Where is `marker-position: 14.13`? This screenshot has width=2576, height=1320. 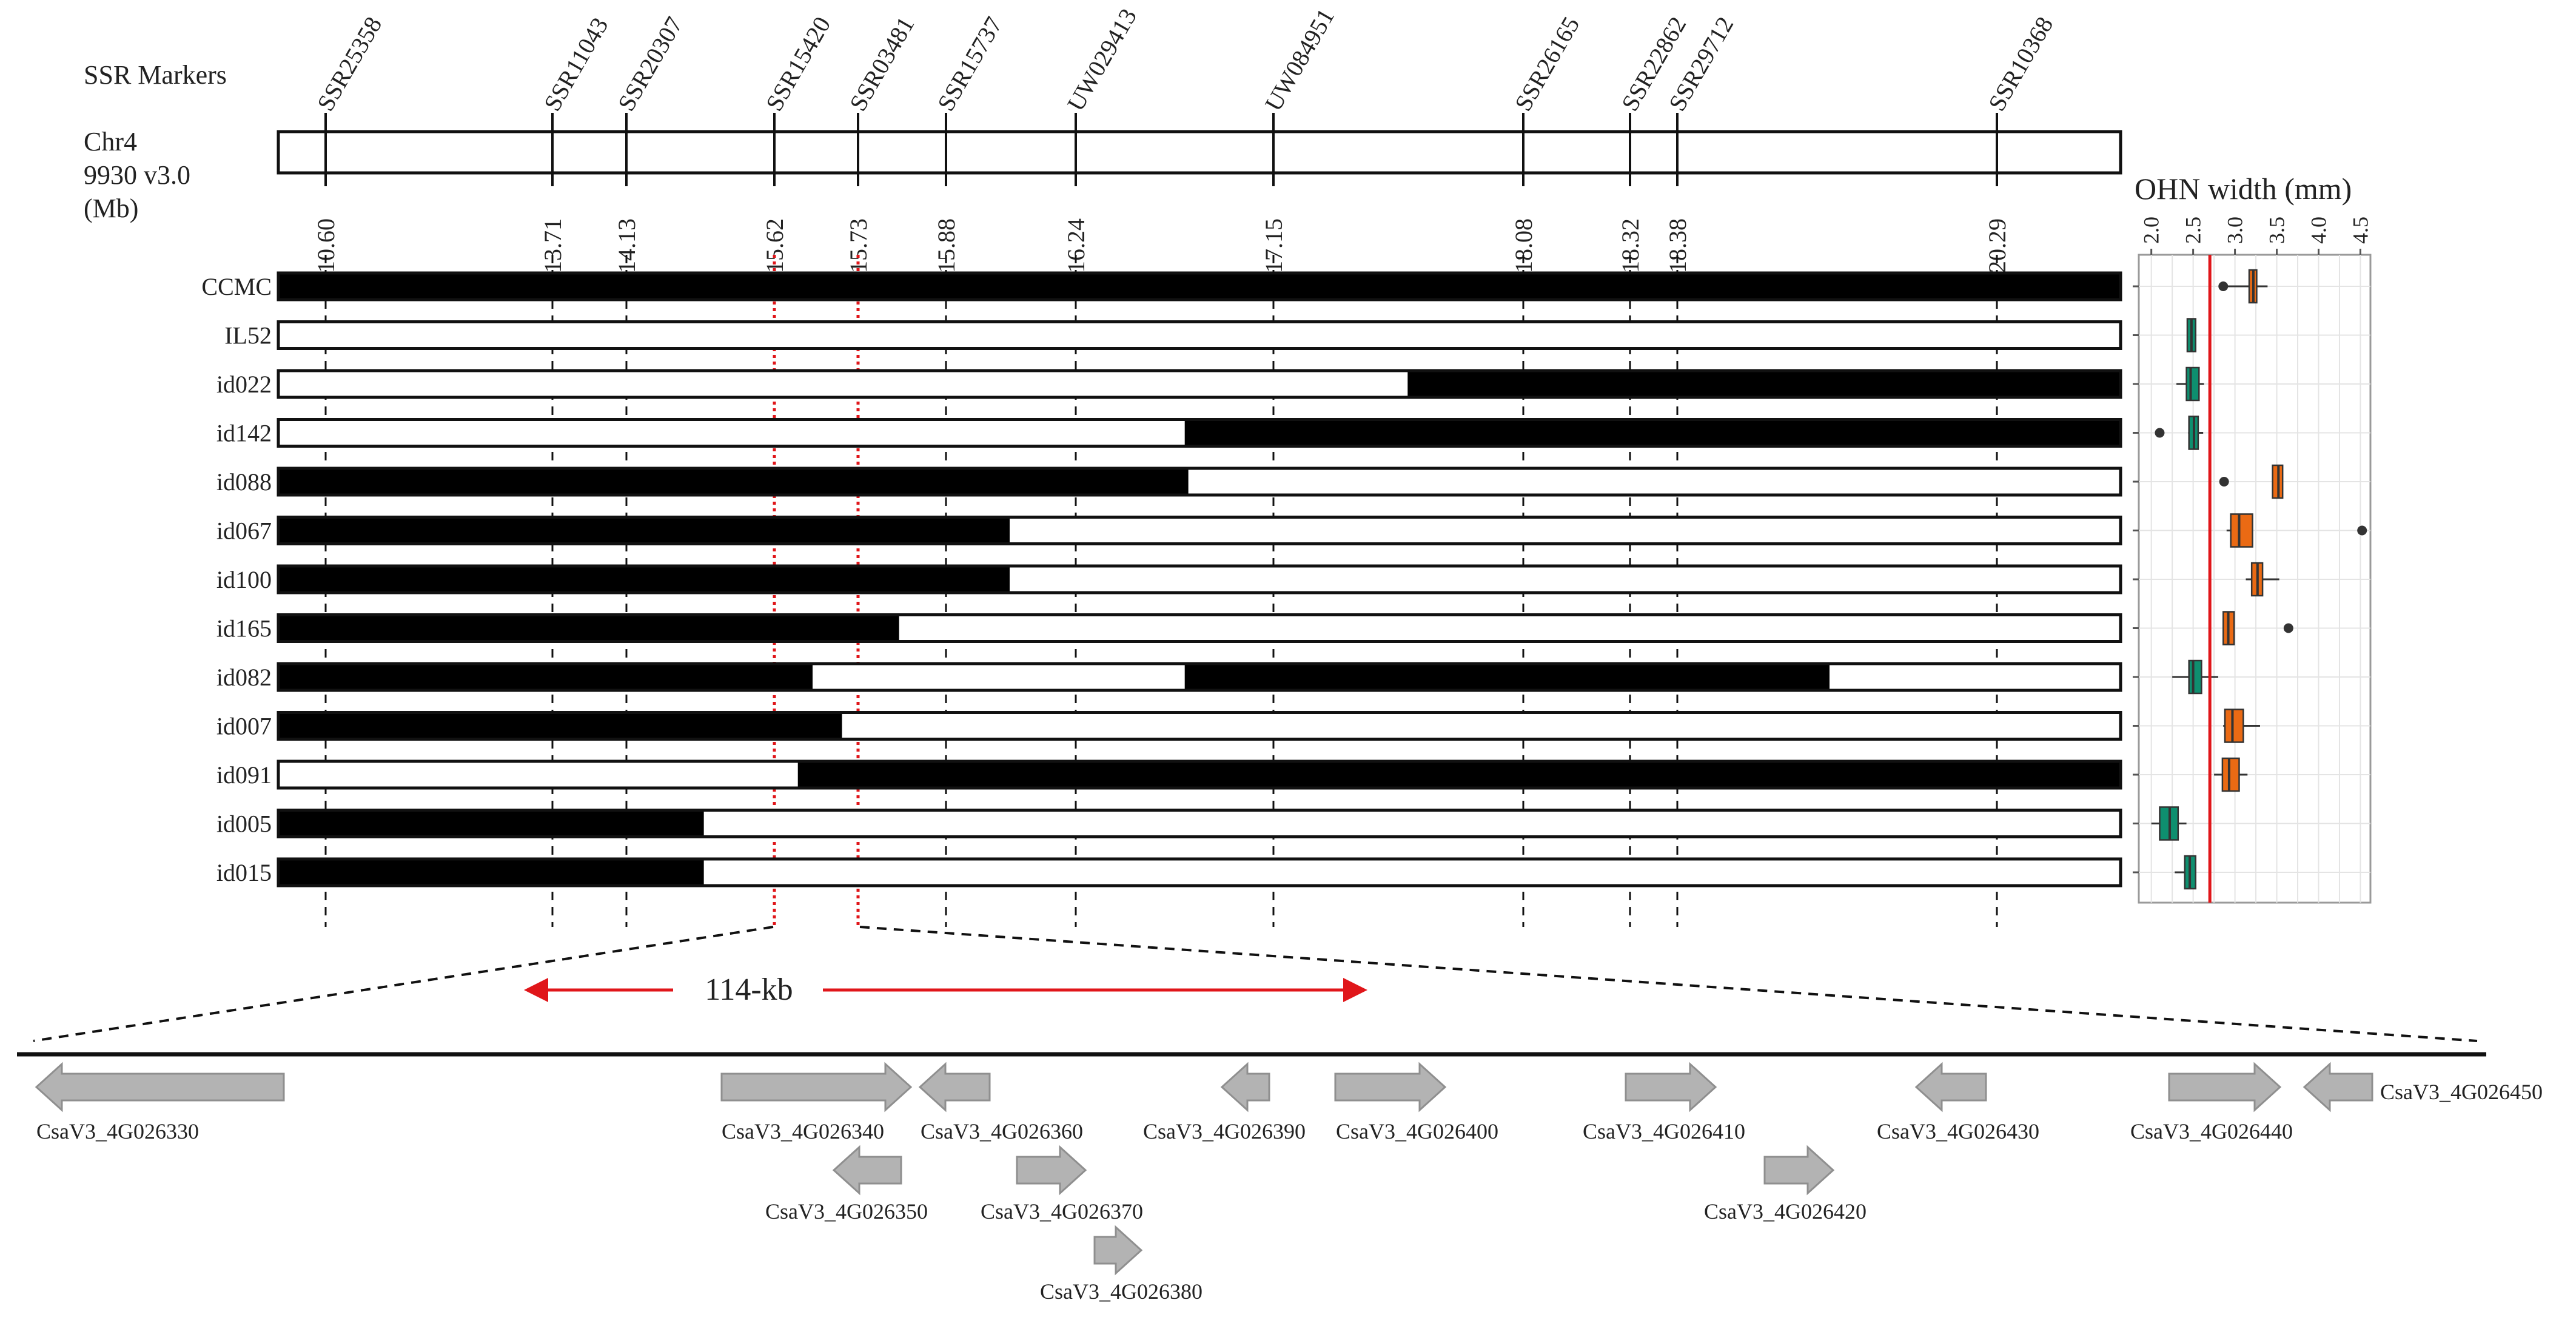
marker-position: 14.13 is located at coordinates (627, 245).